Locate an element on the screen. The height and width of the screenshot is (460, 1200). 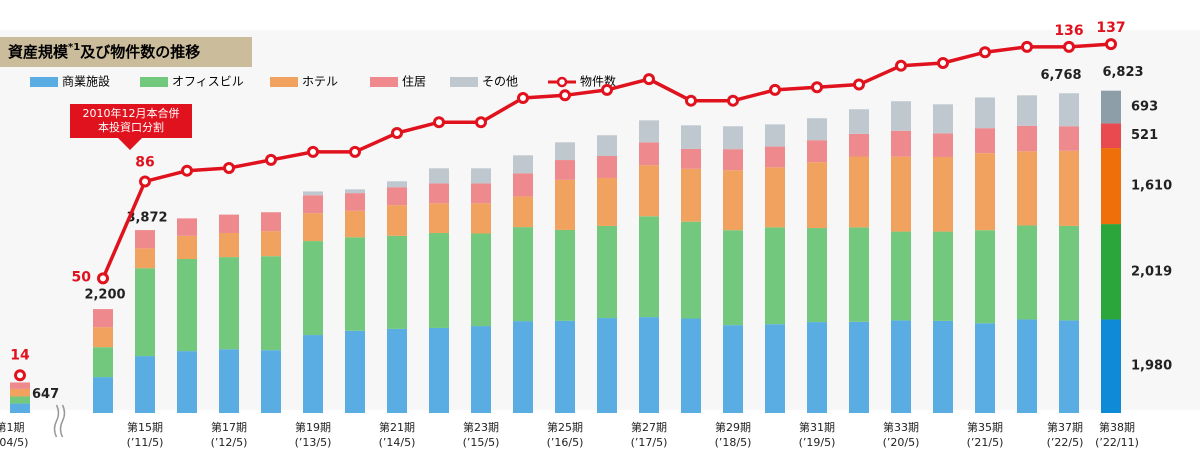
title-text: 及び物件数の推移 is located at coordinates (140, 52).